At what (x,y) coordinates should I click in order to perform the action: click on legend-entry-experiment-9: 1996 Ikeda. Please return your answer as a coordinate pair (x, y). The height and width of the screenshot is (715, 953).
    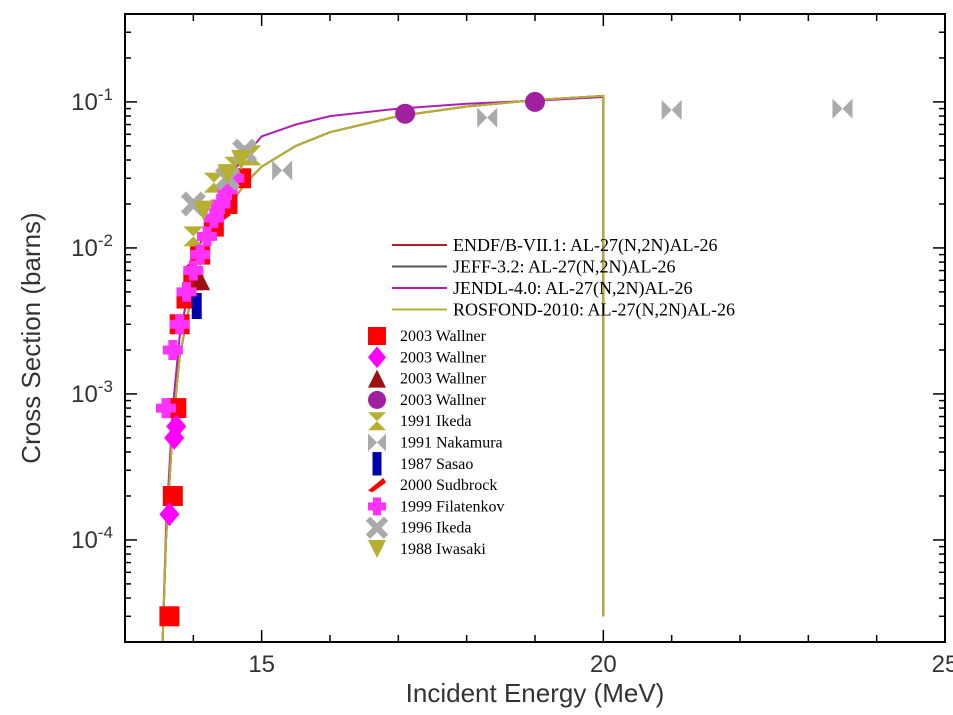
    Looking at the image, I should click on (418, 527).